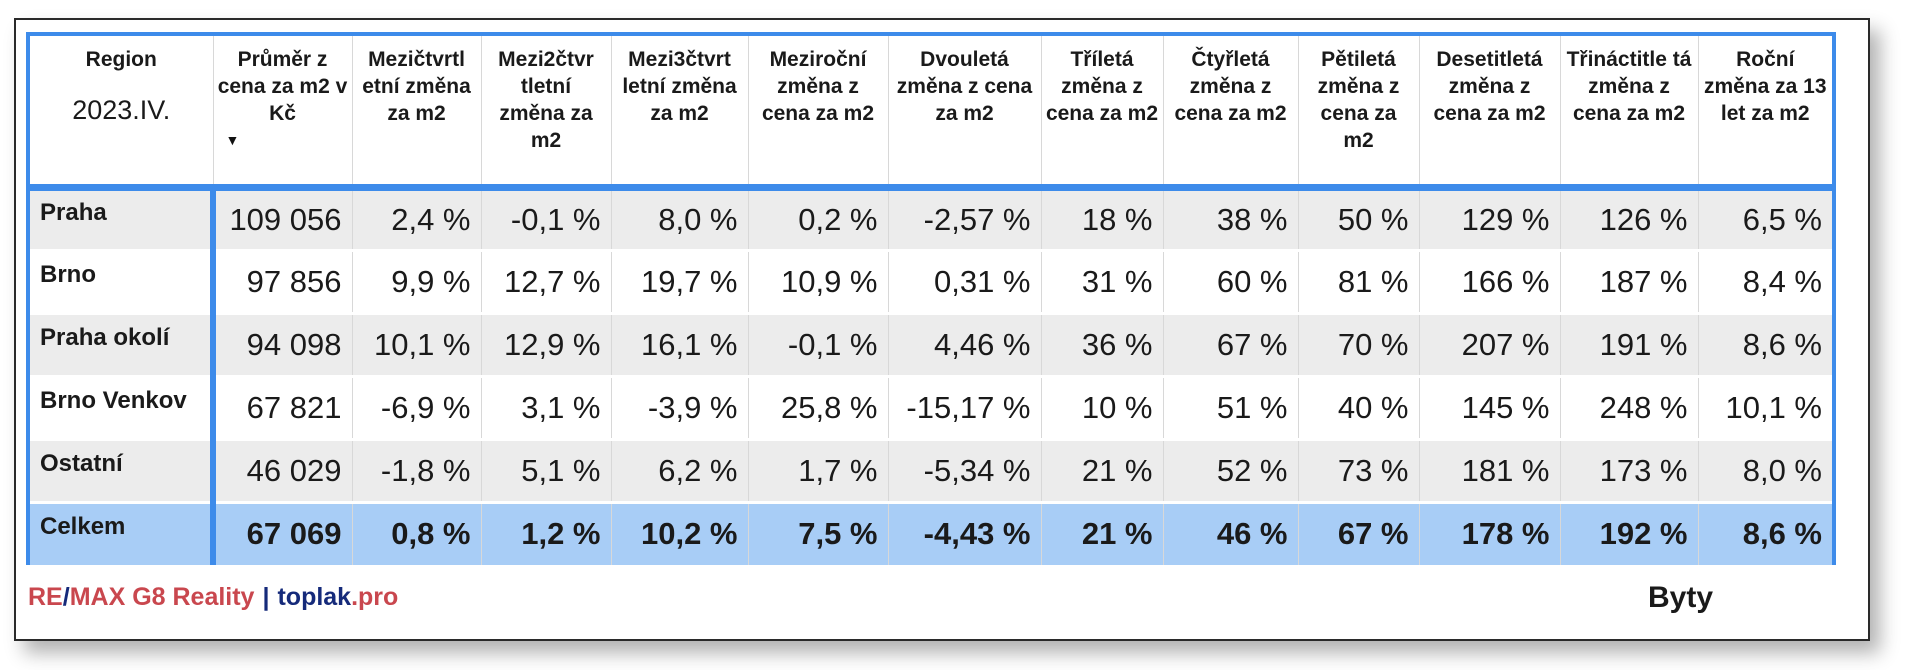 The height and width of the screenshot is (670, 1910). What do you see at coordinates (818, 408) in the screenshot?
I see `table-cell: 25,8 %` at bounding box center [818, 408].